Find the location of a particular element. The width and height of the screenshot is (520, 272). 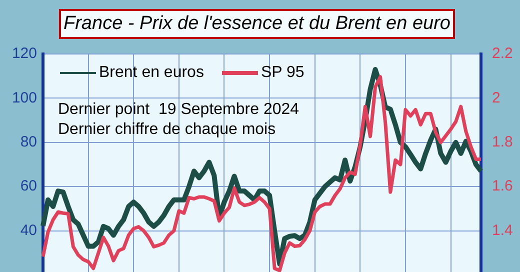

y-tick-label: 60 is located at coordinates (28, 186).